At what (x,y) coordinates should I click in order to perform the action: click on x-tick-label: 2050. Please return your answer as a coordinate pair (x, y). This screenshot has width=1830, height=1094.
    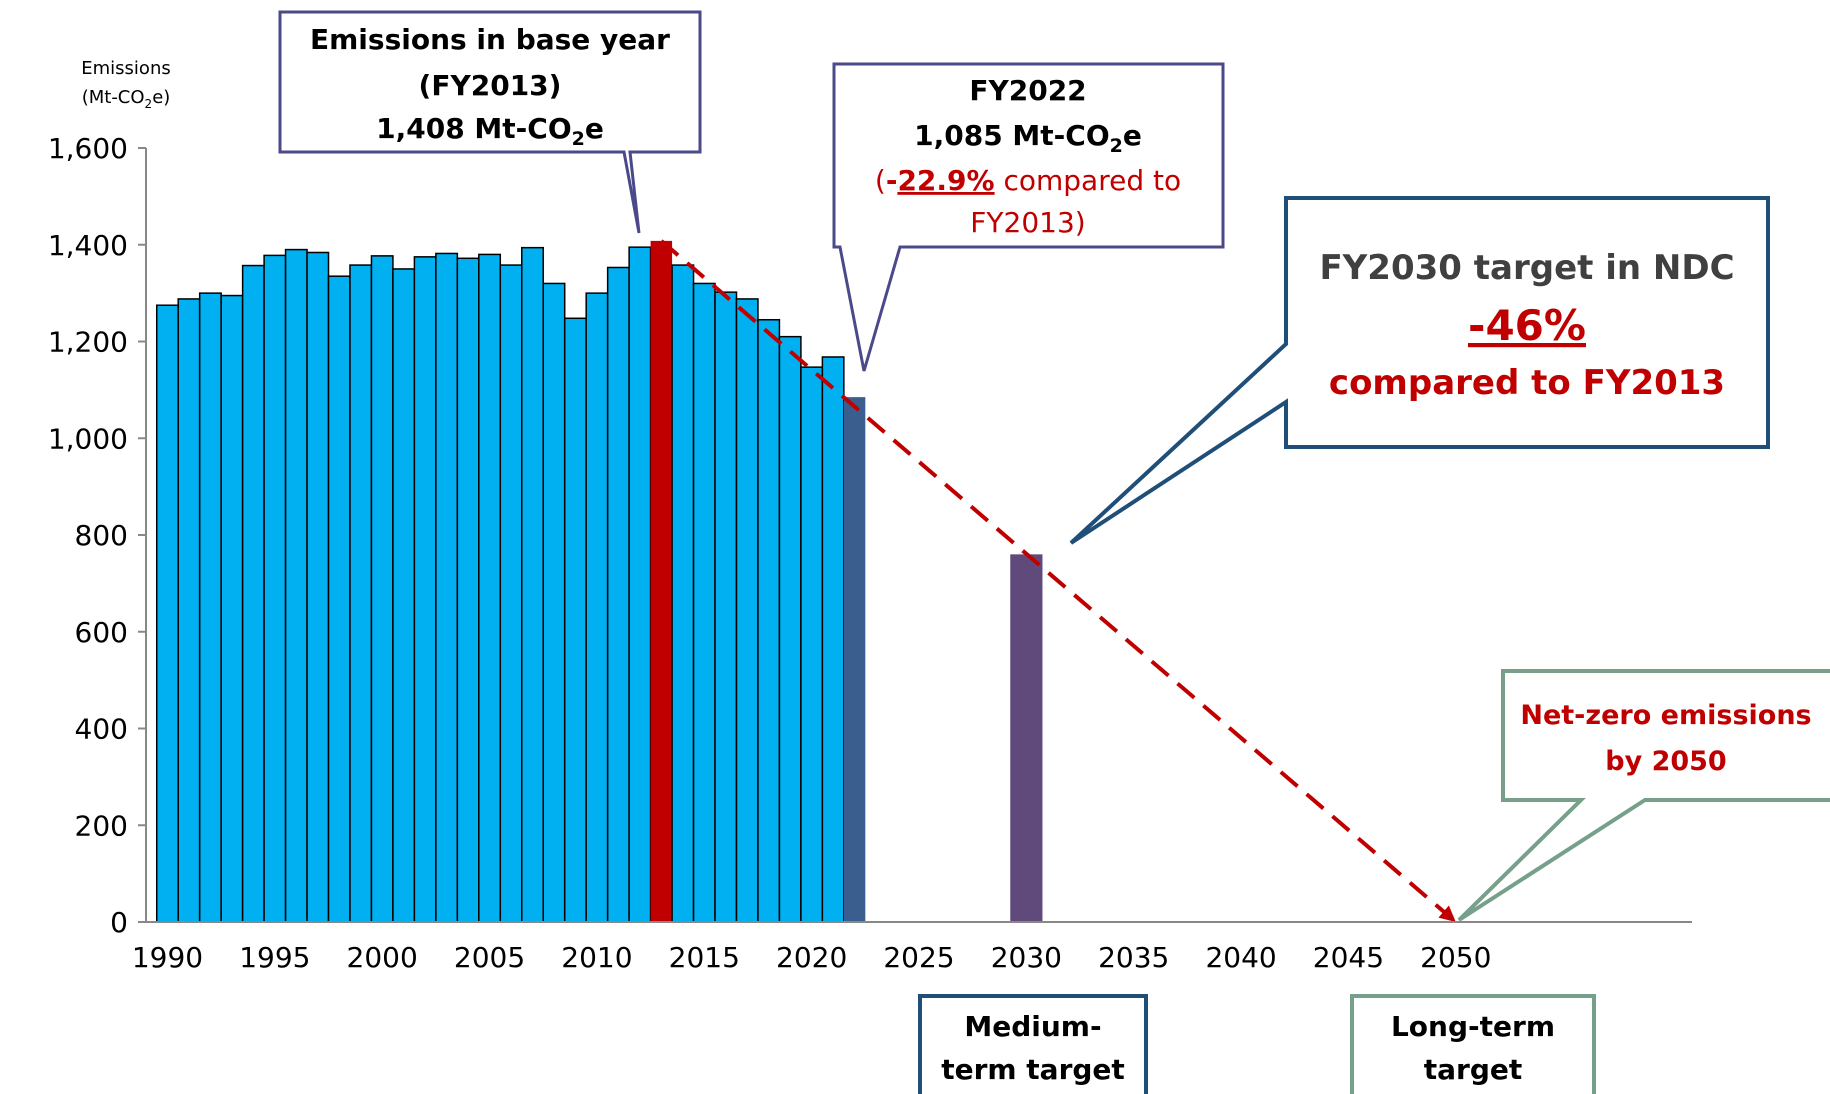
    Looking at the image, I should click on (1455, 957).